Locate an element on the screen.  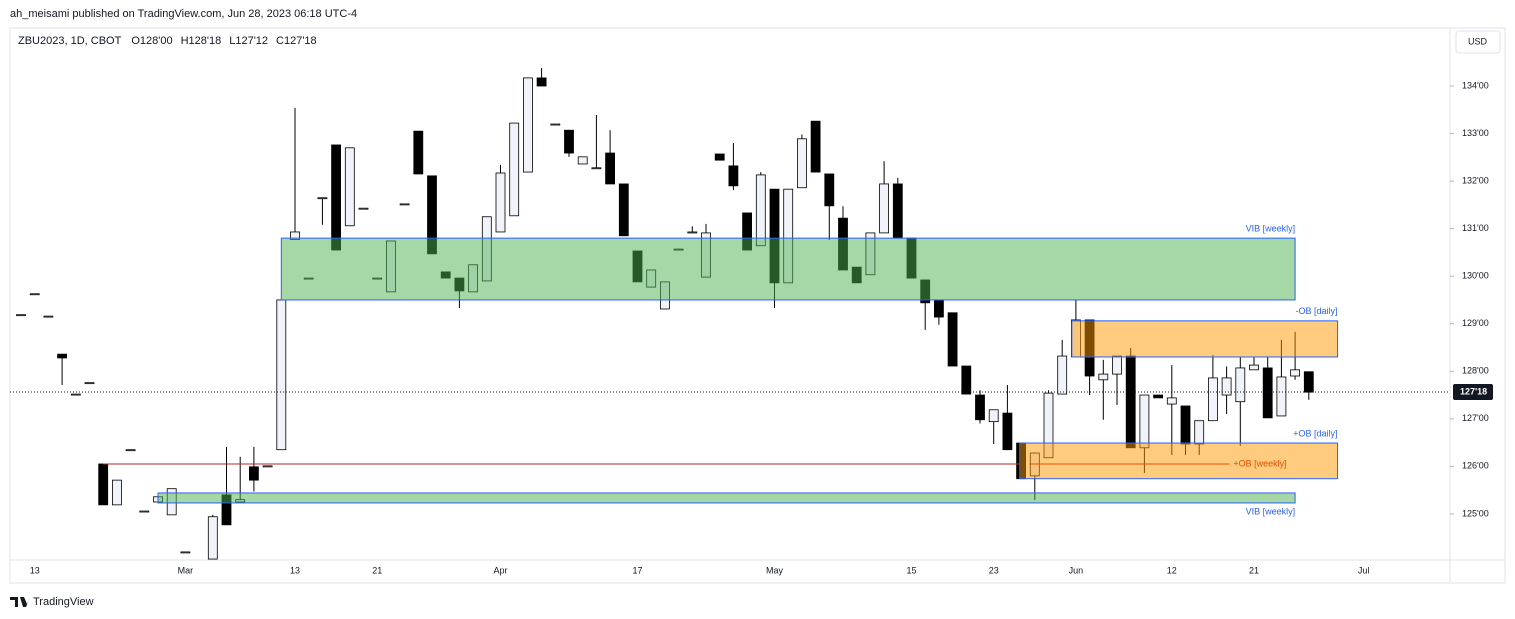
y-tick-label: 130'00 is located at coordinates (1475, 276).